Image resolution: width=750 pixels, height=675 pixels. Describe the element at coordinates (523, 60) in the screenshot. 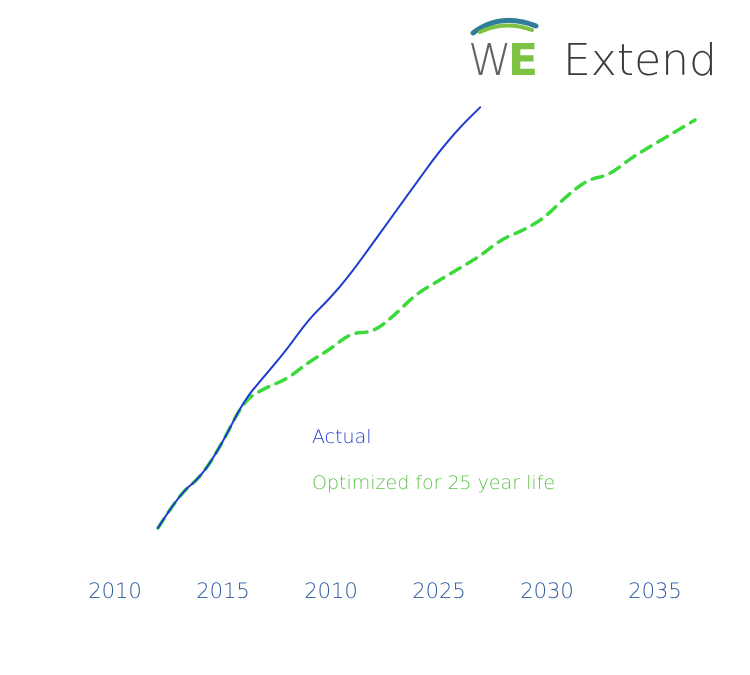

I see `logo-e: E` at that location.